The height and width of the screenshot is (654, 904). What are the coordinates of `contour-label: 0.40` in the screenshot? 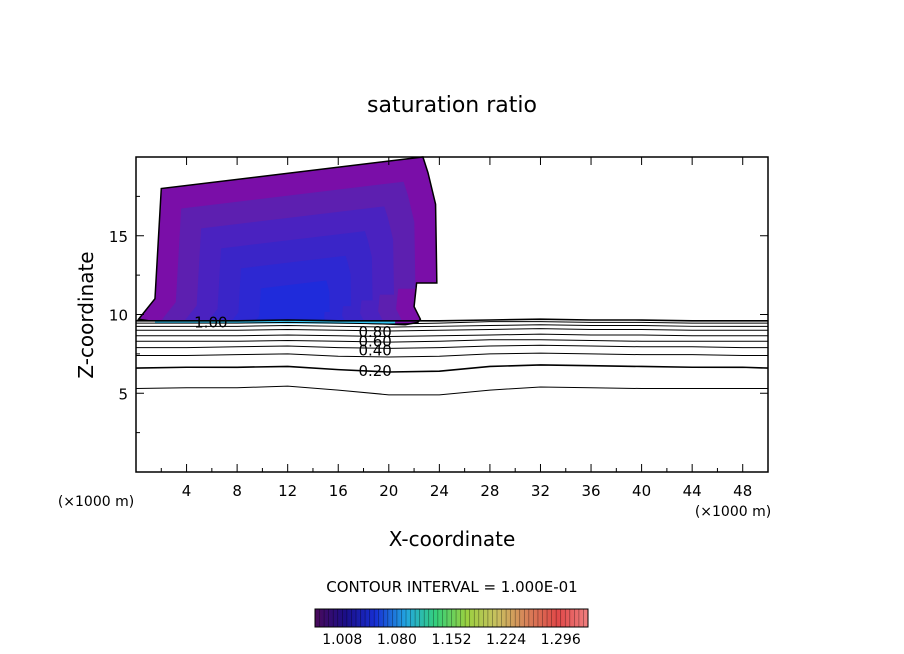 It's located at (374, 351).